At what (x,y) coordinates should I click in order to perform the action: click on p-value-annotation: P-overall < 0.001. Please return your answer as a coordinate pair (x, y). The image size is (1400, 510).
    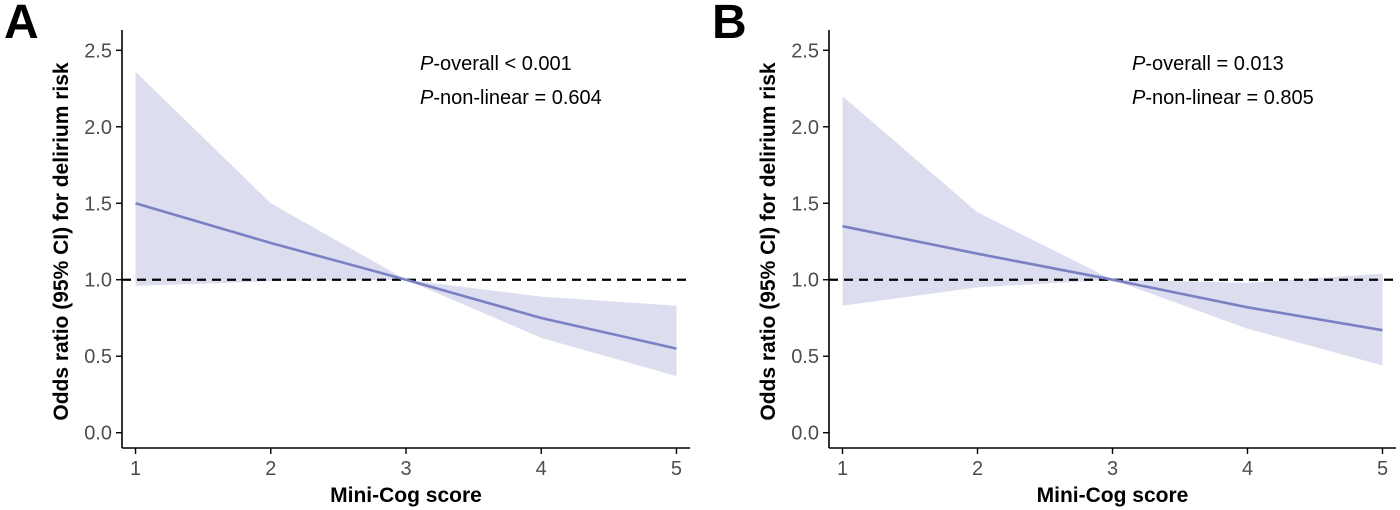
    Looking at the image, I should click on (496, 64).